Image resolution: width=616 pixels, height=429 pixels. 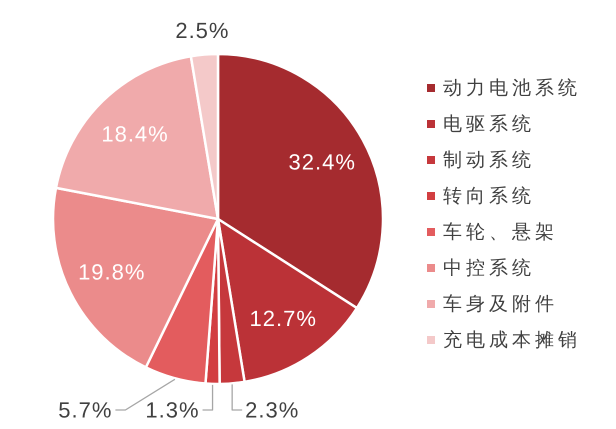 I want to click on legend-label: 转向系统, so click(x=489, y=196).